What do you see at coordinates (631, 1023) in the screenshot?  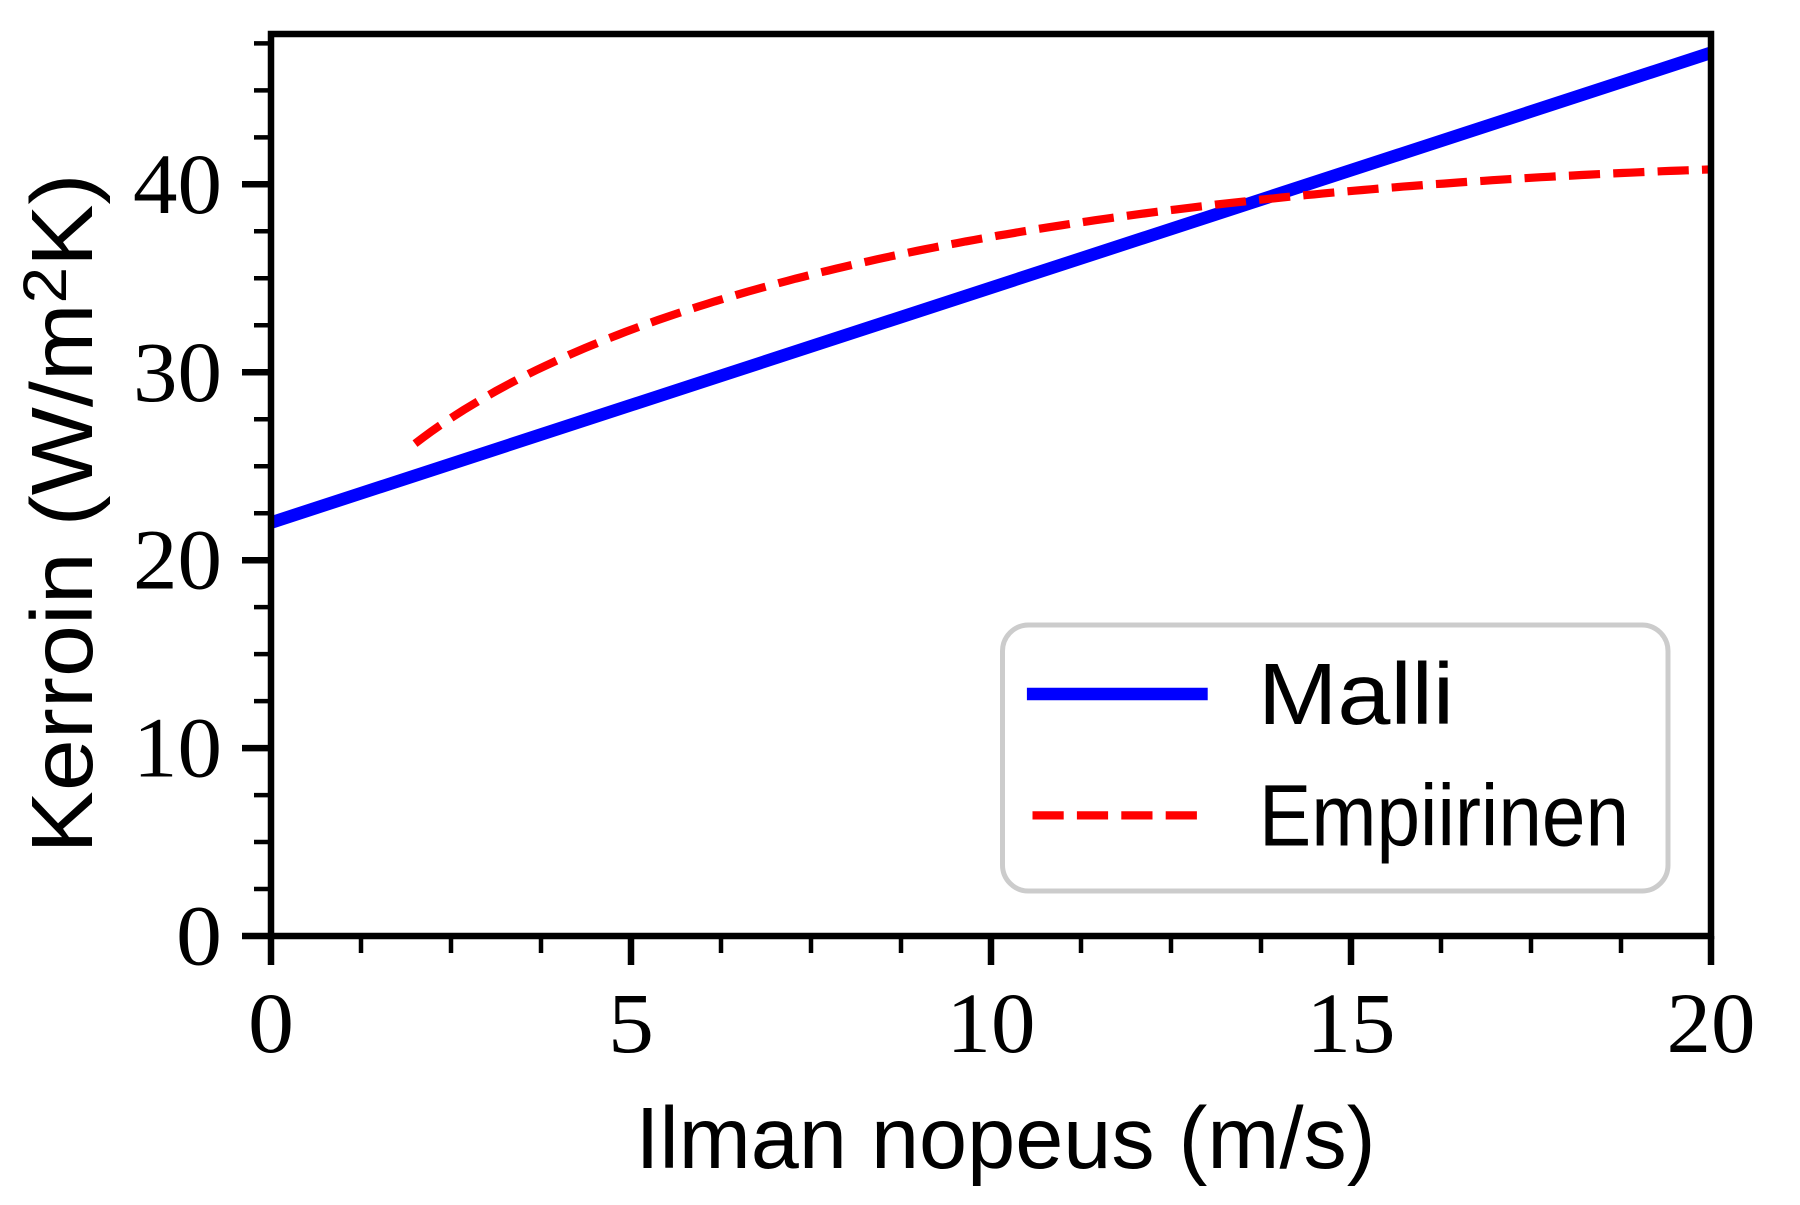 I see `svg-text: 5` at bounding box center [631, 1023].